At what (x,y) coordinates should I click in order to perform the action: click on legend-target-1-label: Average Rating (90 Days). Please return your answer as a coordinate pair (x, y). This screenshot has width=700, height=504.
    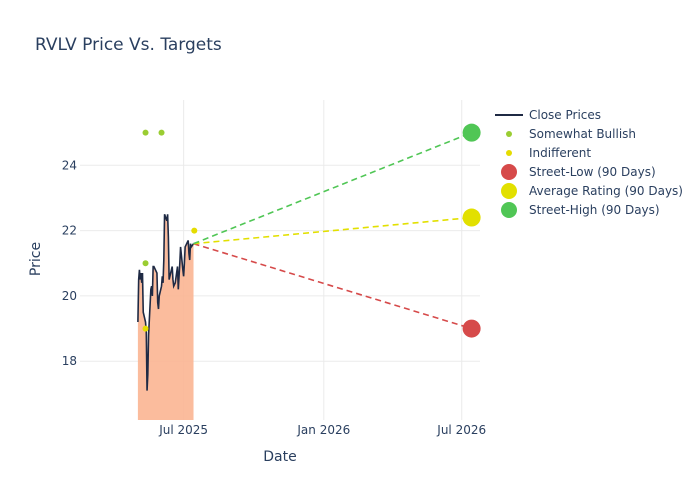
    Looking at the image, I should click on (606, 191).